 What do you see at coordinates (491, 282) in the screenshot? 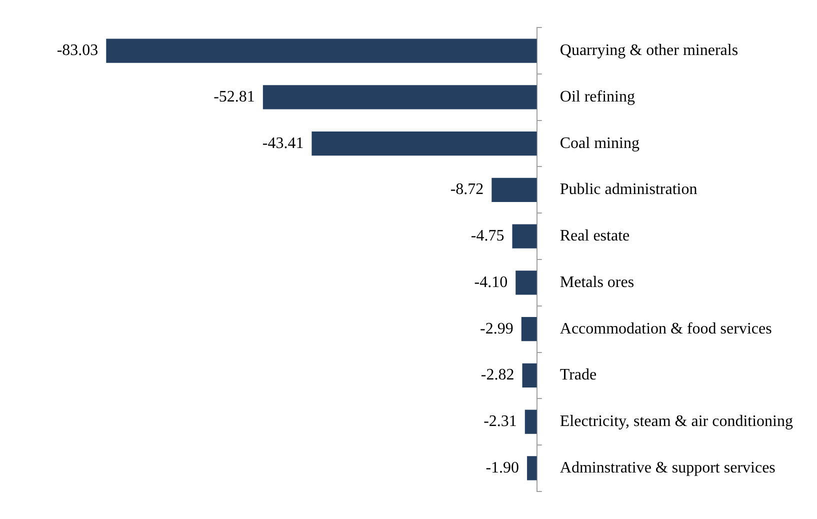
I see `data-label: -4.10` at bounding box center [491, 282].